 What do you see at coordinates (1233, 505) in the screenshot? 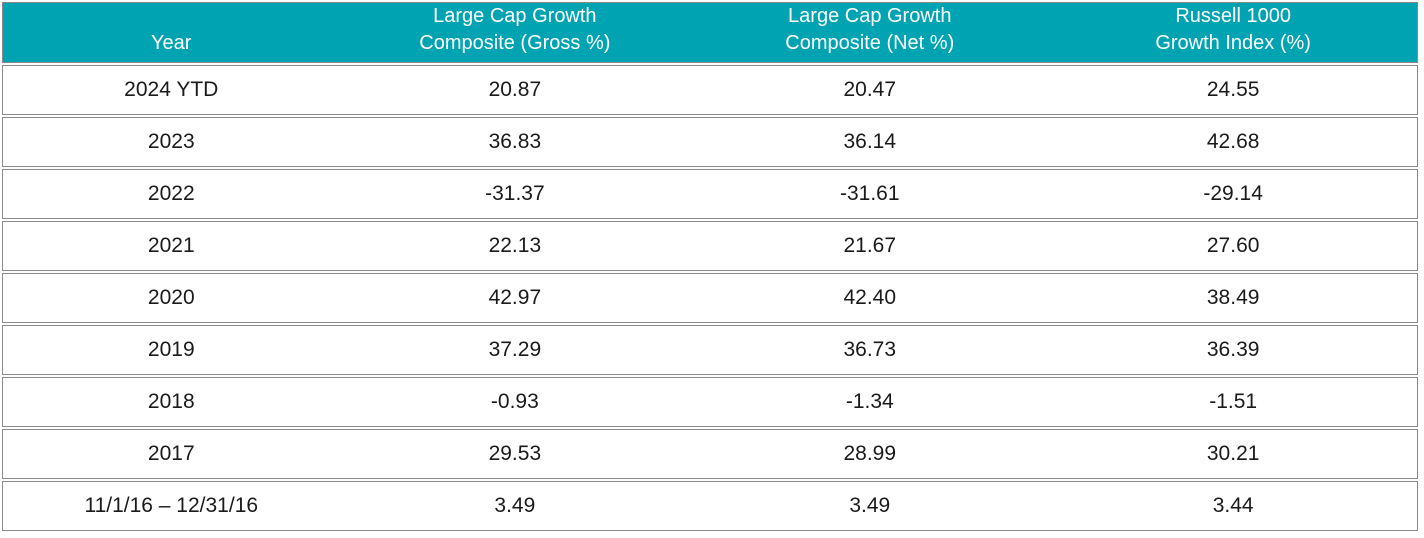
I see `index-cell: 3.44` at bounding box center [1233, 505].